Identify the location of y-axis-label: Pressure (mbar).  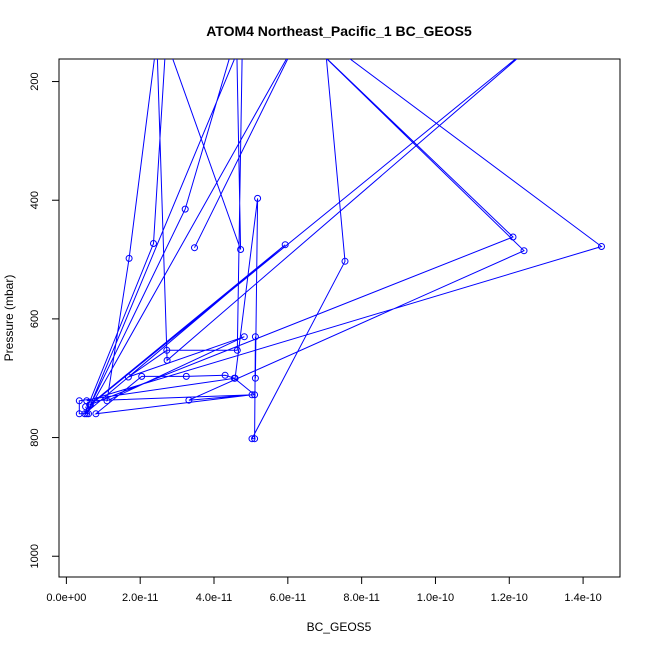
(9, 318).